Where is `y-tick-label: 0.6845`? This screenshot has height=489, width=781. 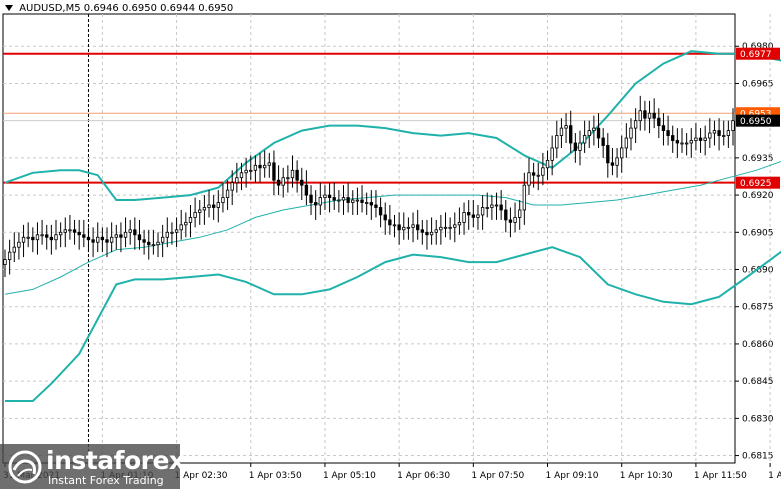
y-tick-label: 0.6845 is located at coordinates (758, 382).